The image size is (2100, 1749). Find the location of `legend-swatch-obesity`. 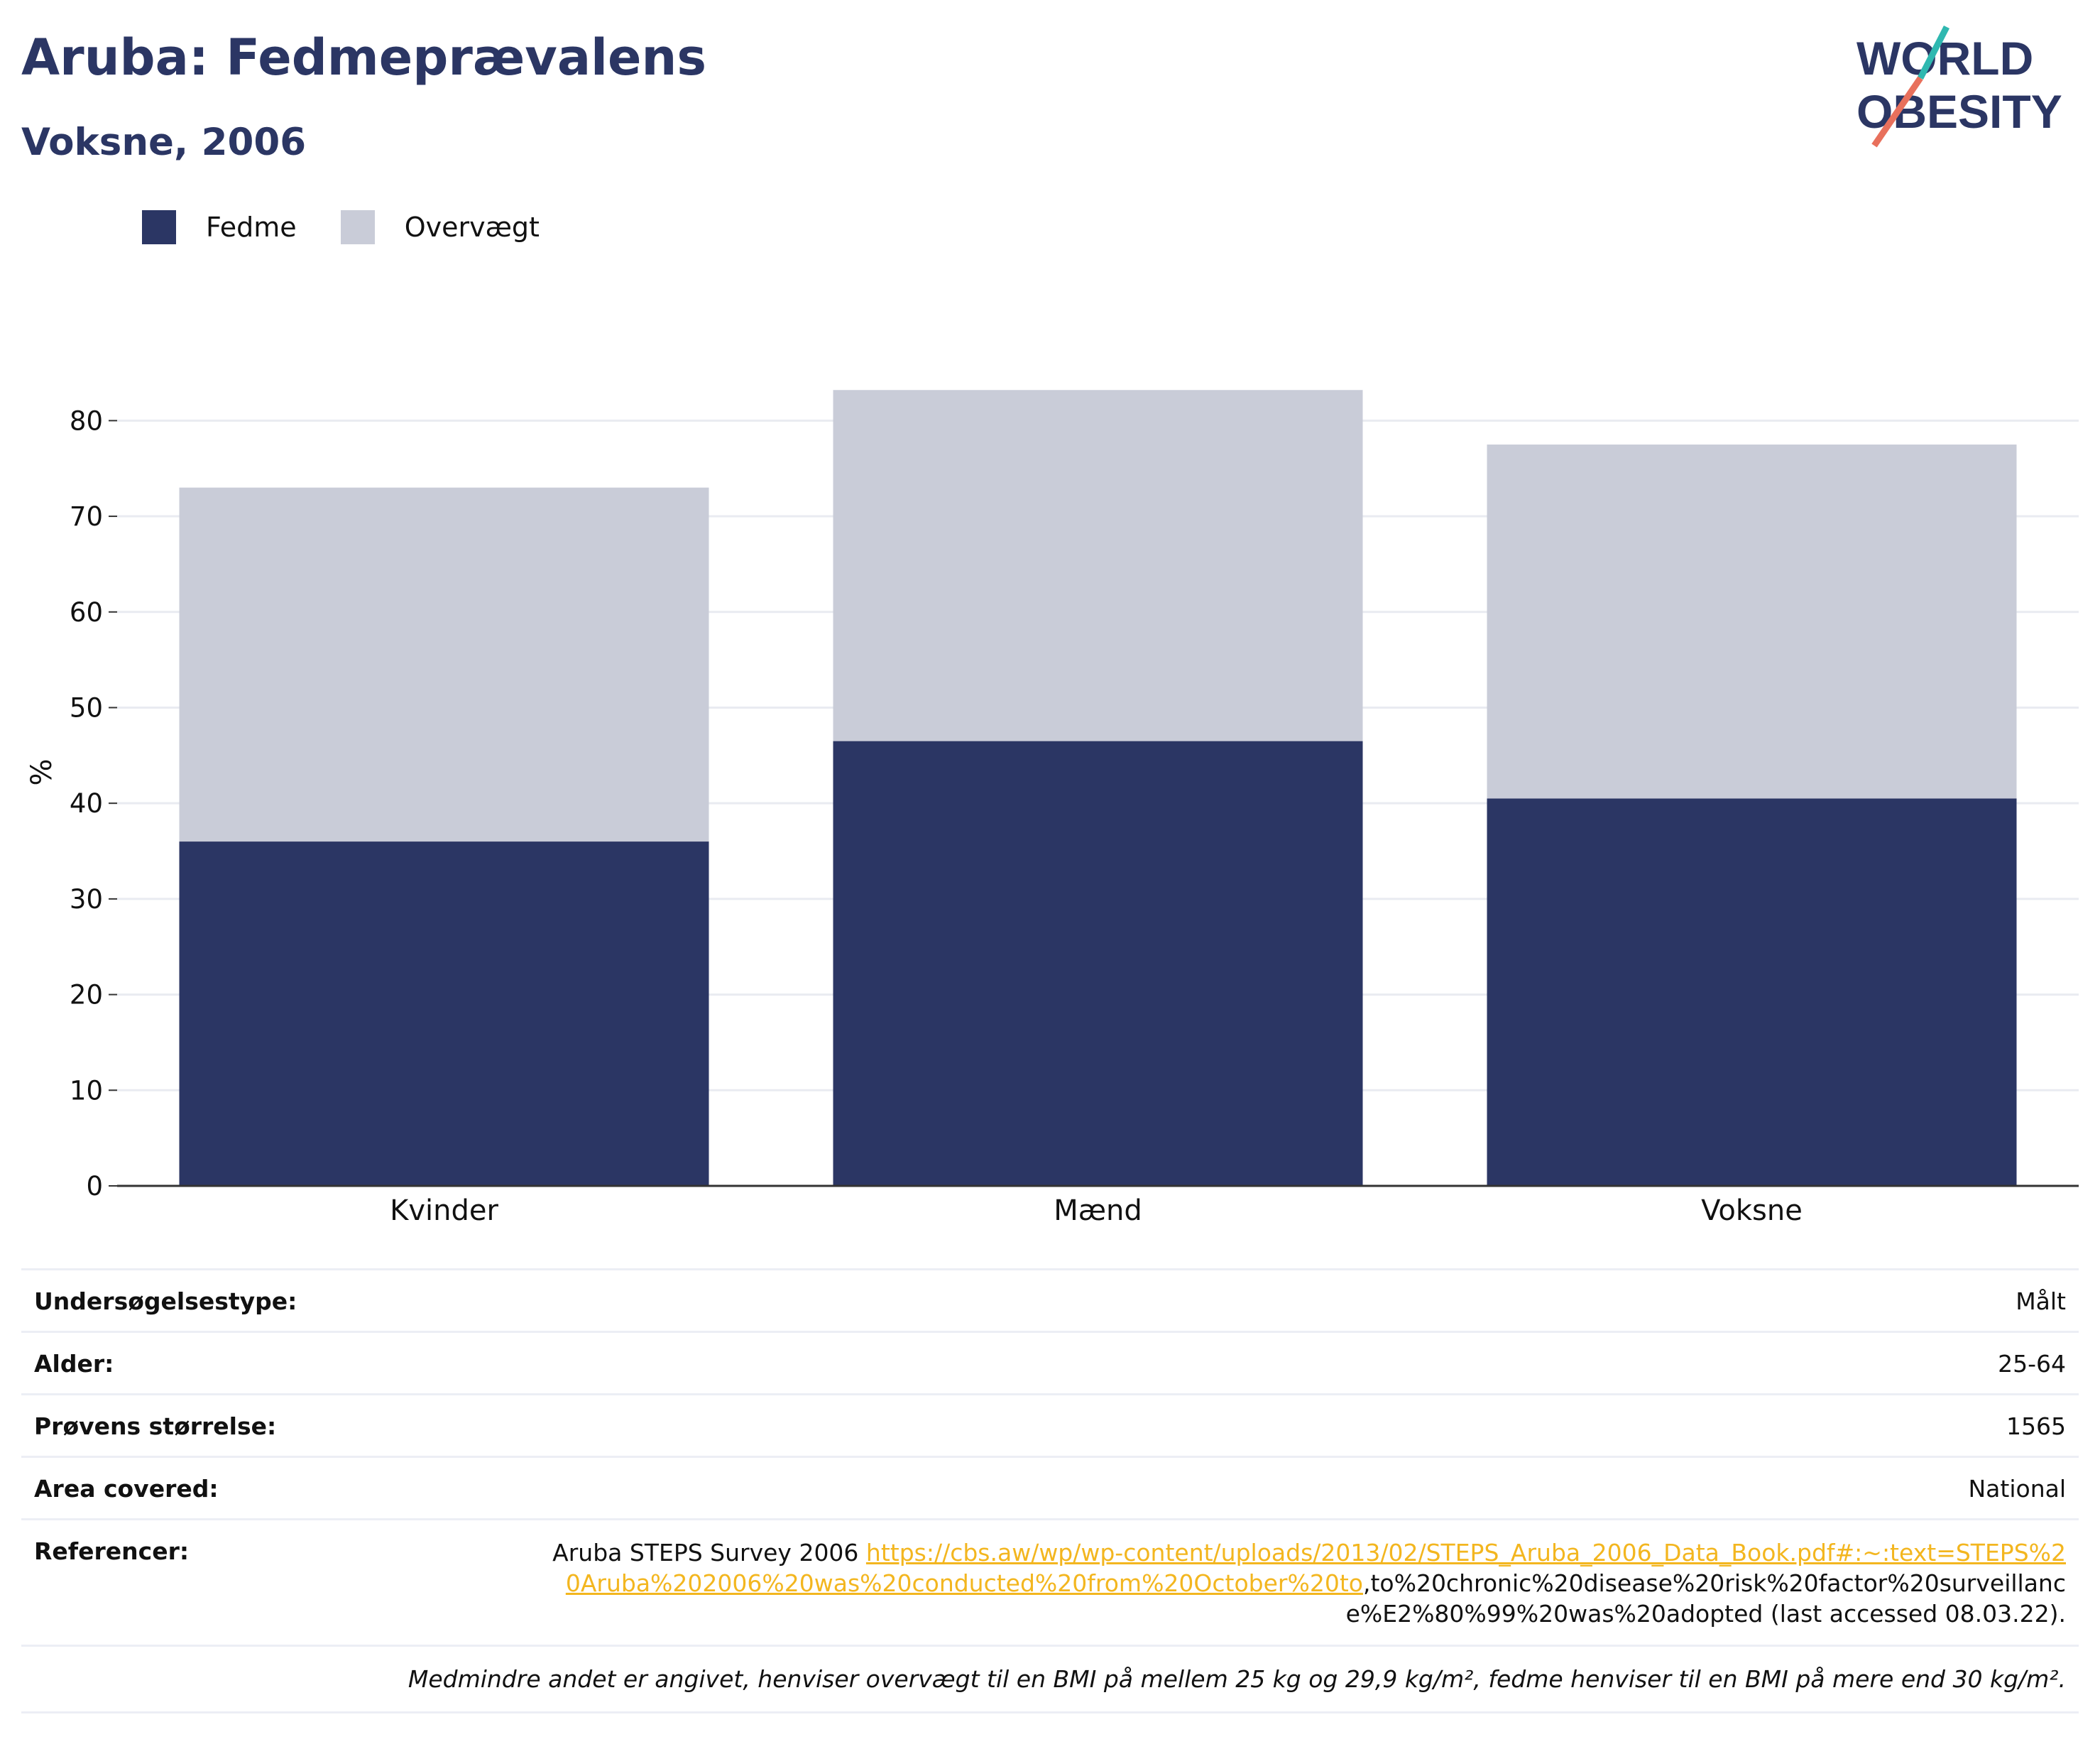

legend-swatch-obesity is located at coordinates (159, 227).